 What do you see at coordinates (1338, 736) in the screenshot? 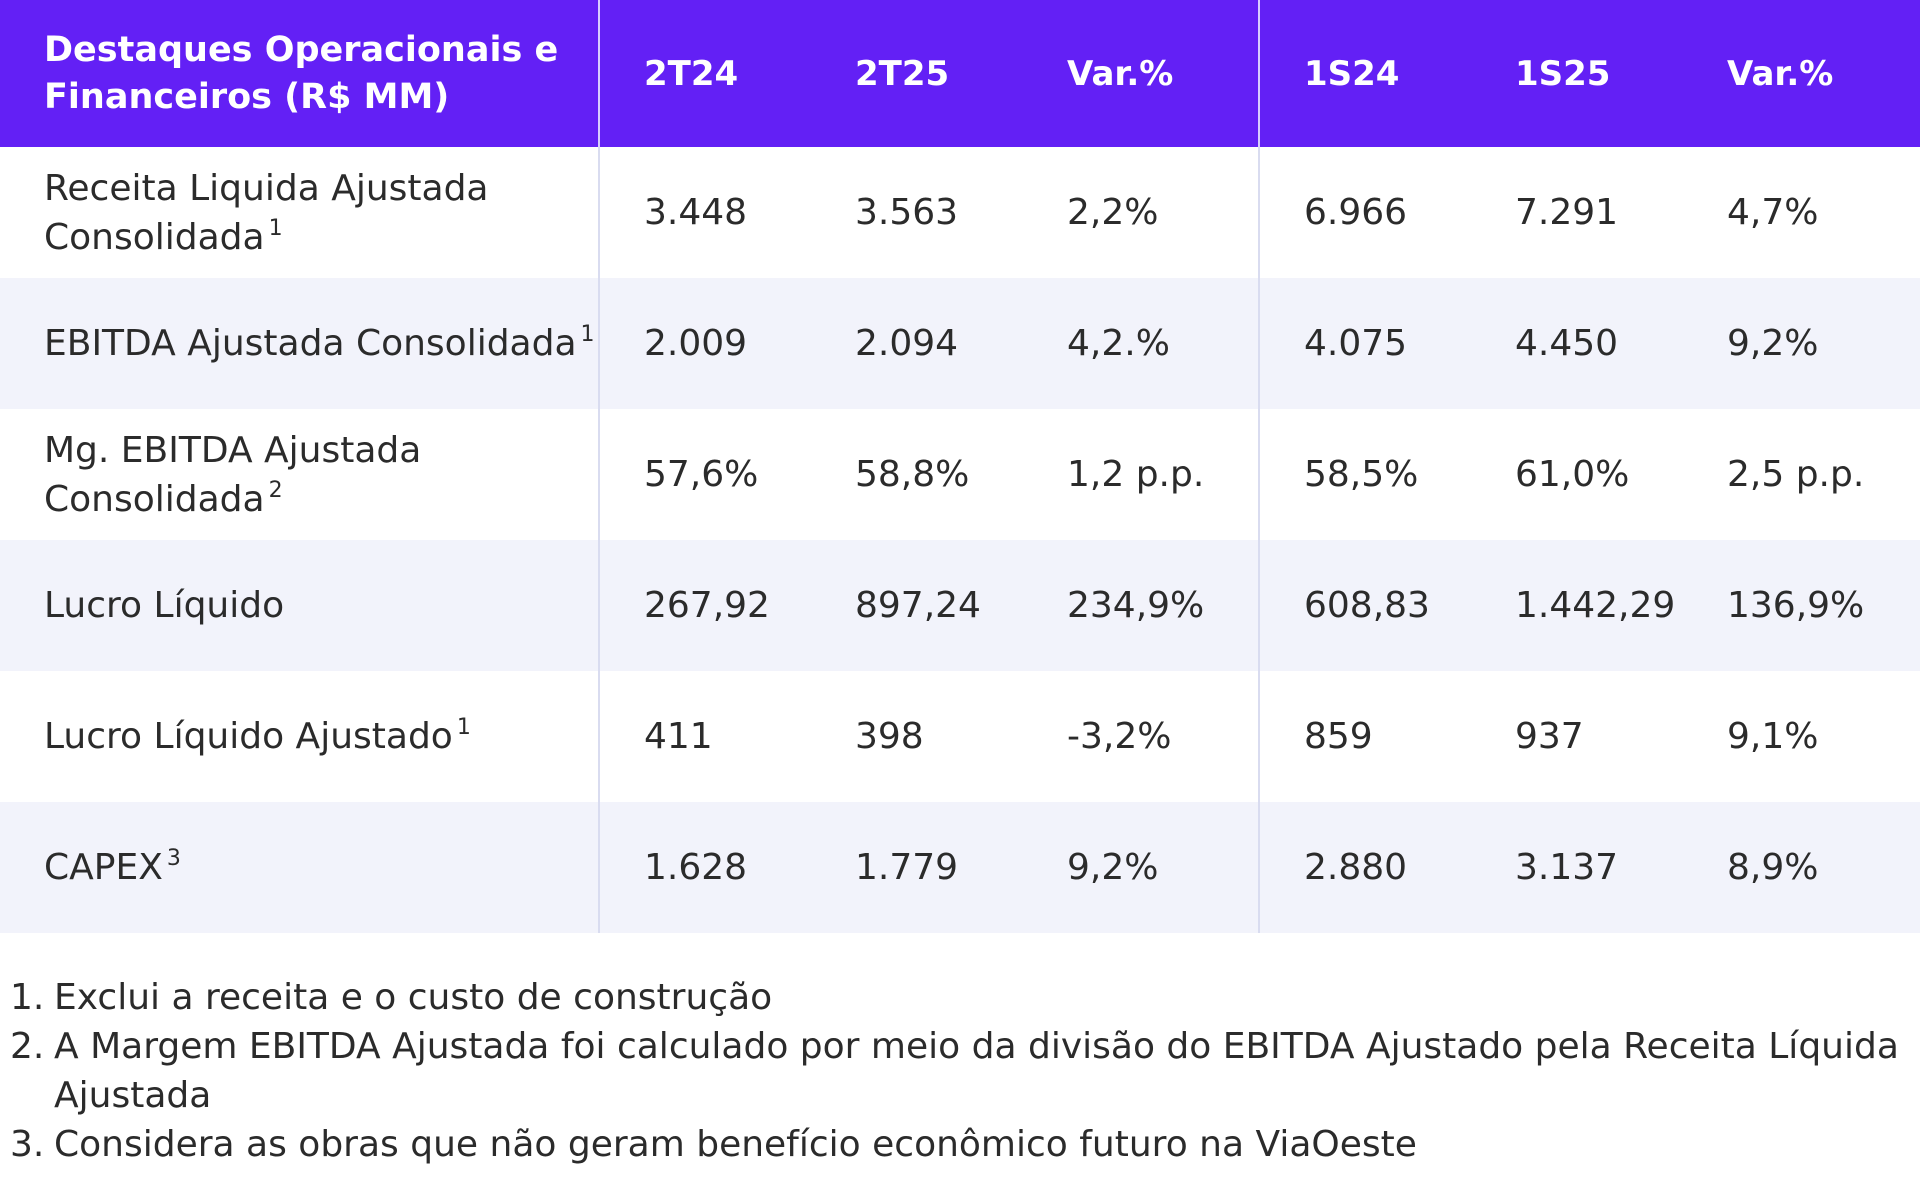
I see `table-cell: 859` at bounding box center [1338, 736].